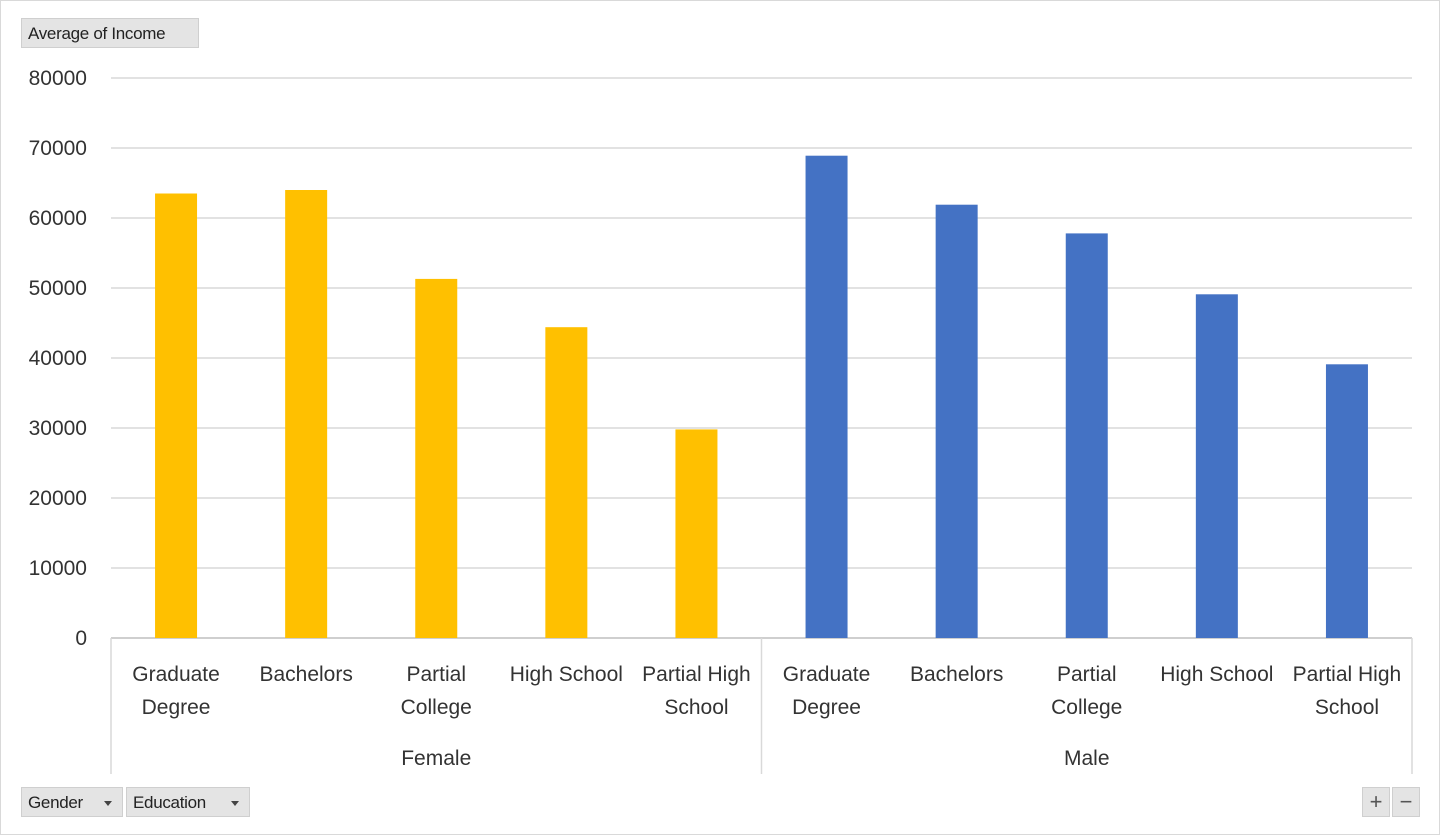 The image size is (1440, 835). I want to click on gender-field-button: Gender, so click(72, 802).